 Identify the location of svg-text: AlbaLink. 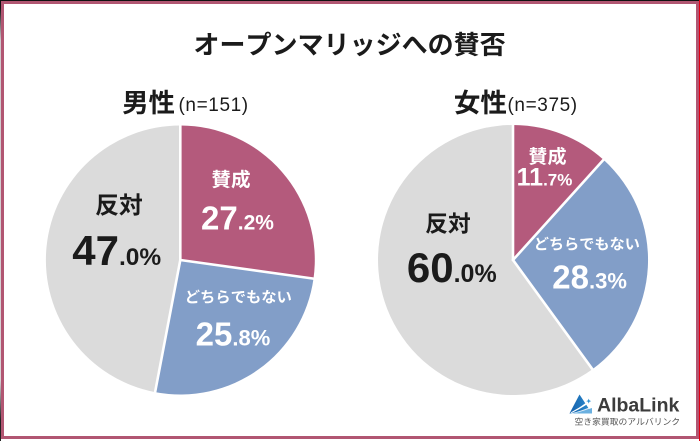
(638, 406).